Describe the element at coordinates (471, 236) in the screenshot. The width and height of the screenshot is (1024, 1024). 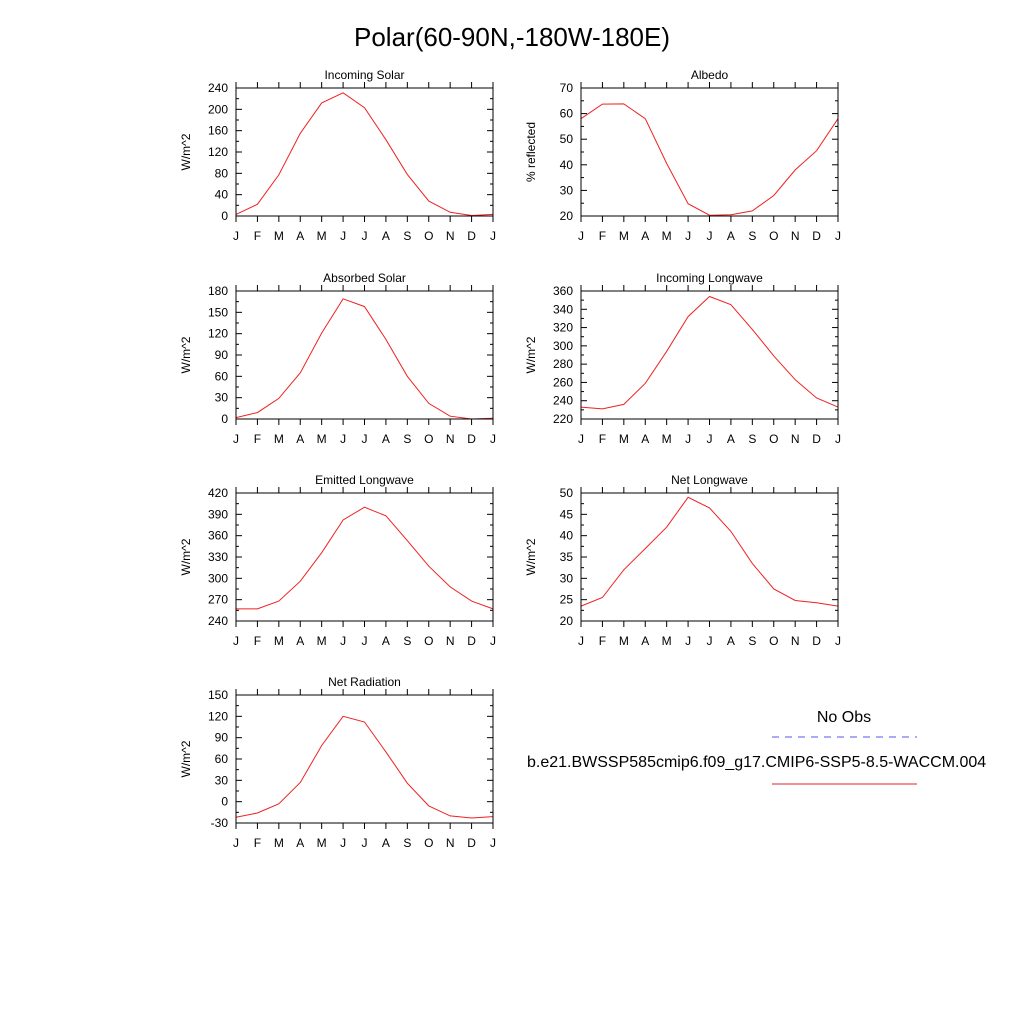
I see `x-tick-label-incoming-solar: D` at that location.